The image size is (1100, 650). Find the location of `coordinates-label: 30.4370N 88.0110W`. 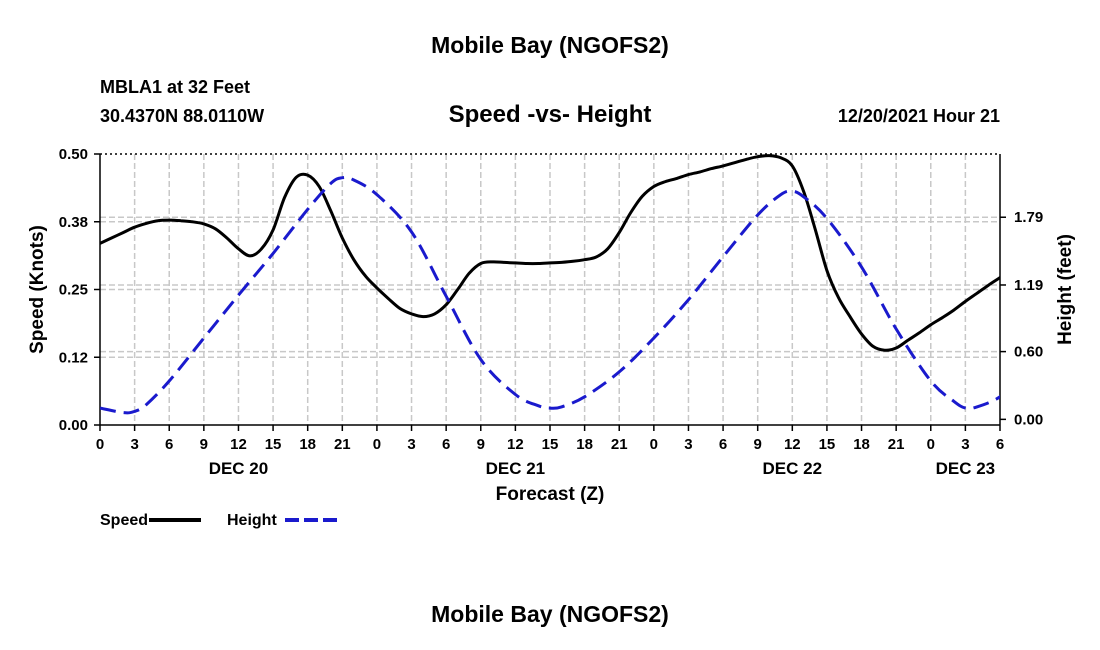

coordinates-label: 30.4370N 88.0110W is located at coordinates (182, 116).